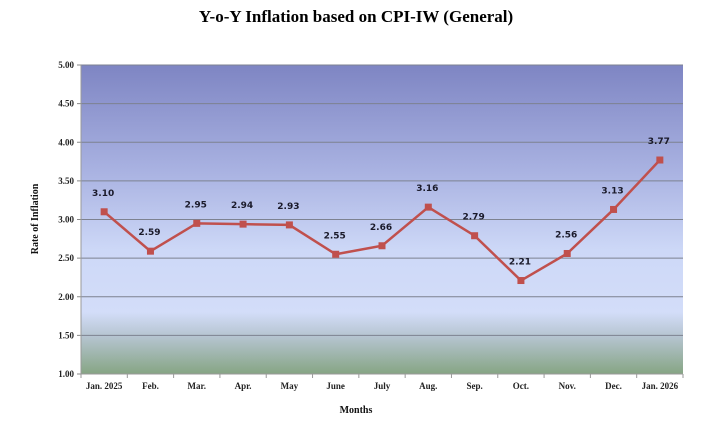 This screenshot has height=440, width=712. What do you see at coordinates (66, 258) in the screenshot?
I see `y-tick-label: 2.50` at bounding box center [66, 258].